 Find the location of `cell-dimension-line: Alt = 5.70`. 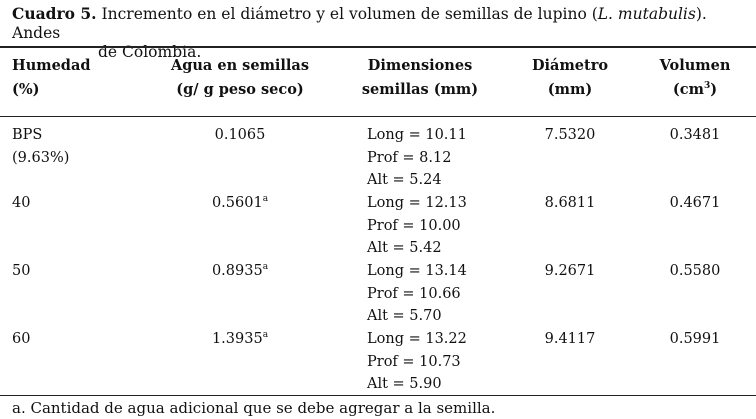

cell-dimension-line: Alt = 5.70 is located at coordinates (404, 316).